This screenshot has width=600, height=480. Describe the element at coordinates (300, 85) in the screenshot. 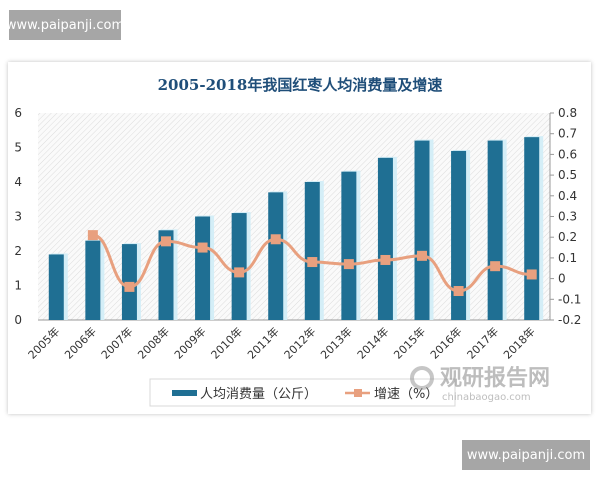

I see `chart-title: 2005-2018年我国红枣人均消费量及增速` at that location.